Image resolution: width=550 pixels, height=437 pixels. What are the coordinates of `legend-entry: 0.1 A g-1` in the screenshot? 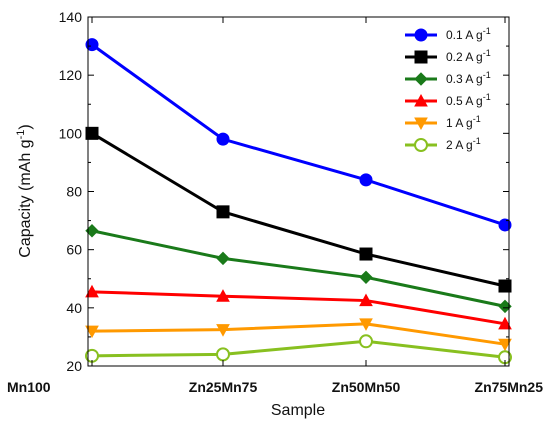 It's located at (448, 34).